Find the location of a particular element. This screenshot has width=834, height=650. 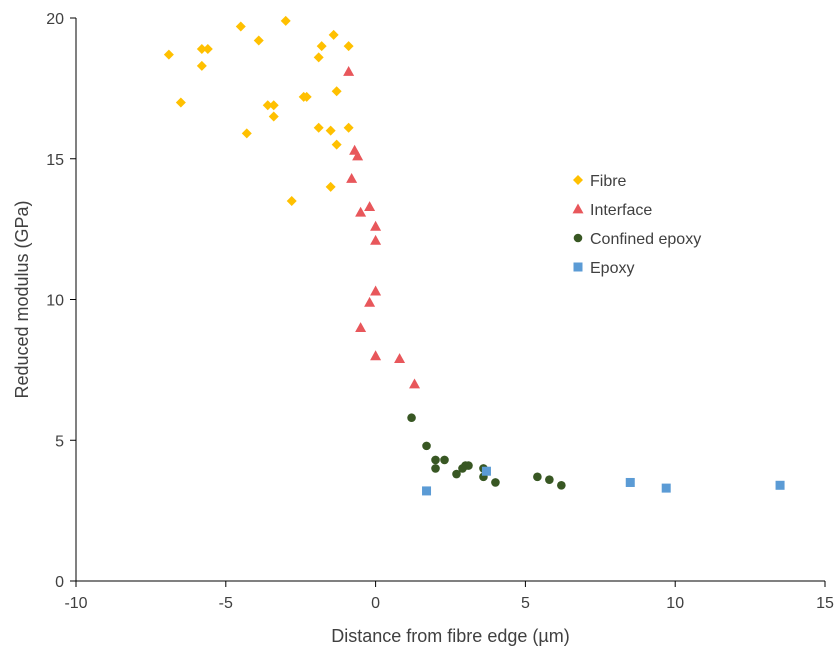

series-interface is located at coordinates (382, 227).